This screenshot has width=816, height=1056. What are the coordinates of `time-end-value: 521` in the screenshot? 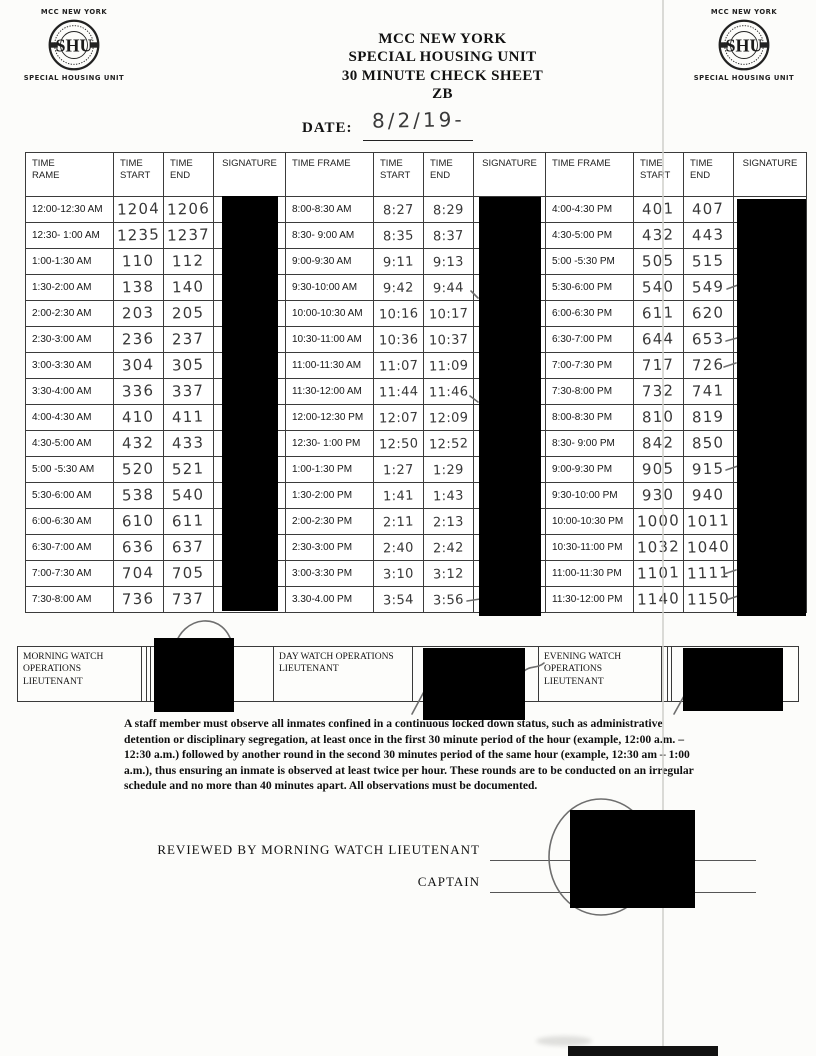 It's located at (188, 469).